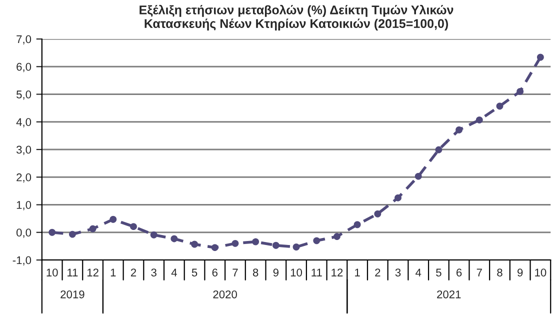  I want to click on y-tick-label: 4,0, so click(24, 123).